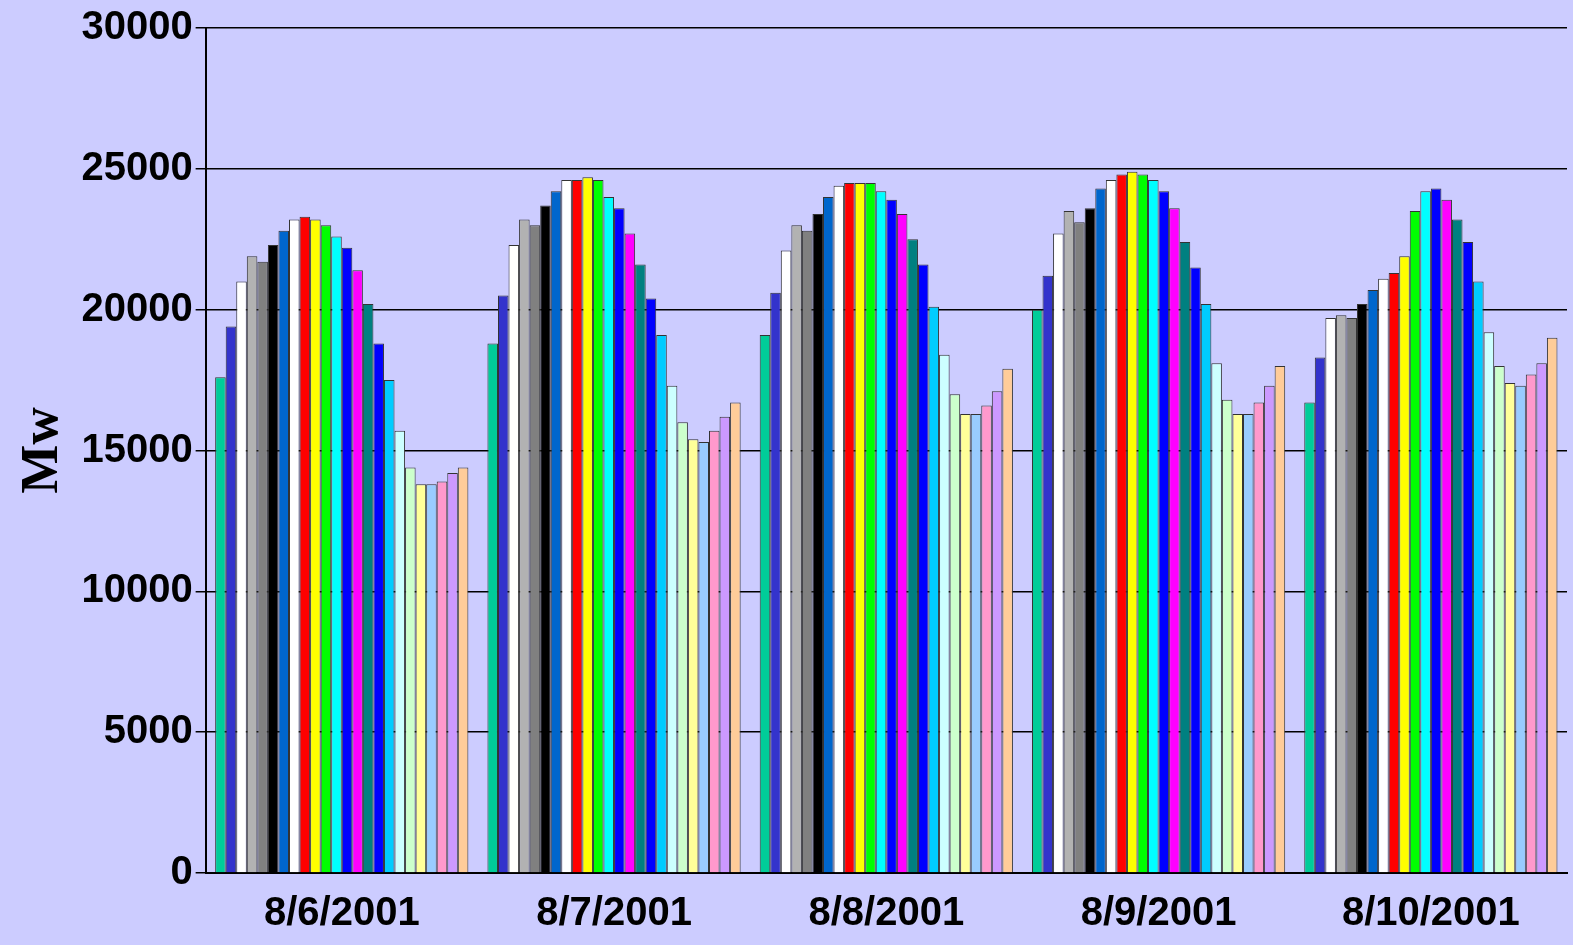 The width and height of the screenshot is (1573, 945). Describe the element at coordinates (137, 306) in the screenshot. I see `y-tick-label: 20000` at that location.